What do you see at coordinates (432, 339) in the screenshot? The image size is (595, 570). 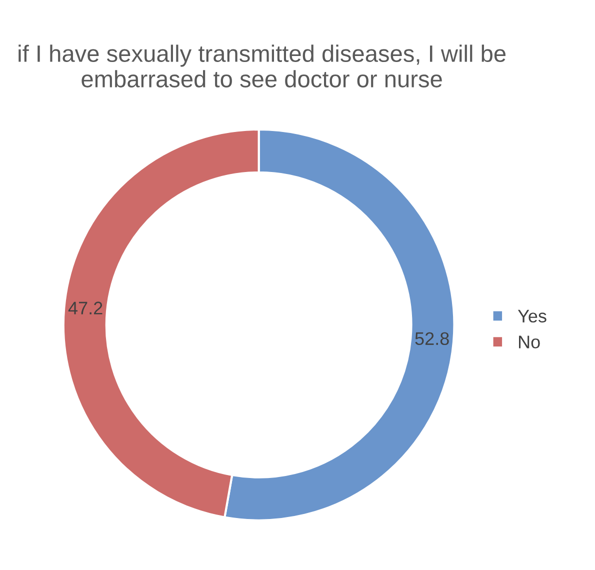 I see `data-label: 52.8` at bounding box center [432, 339].